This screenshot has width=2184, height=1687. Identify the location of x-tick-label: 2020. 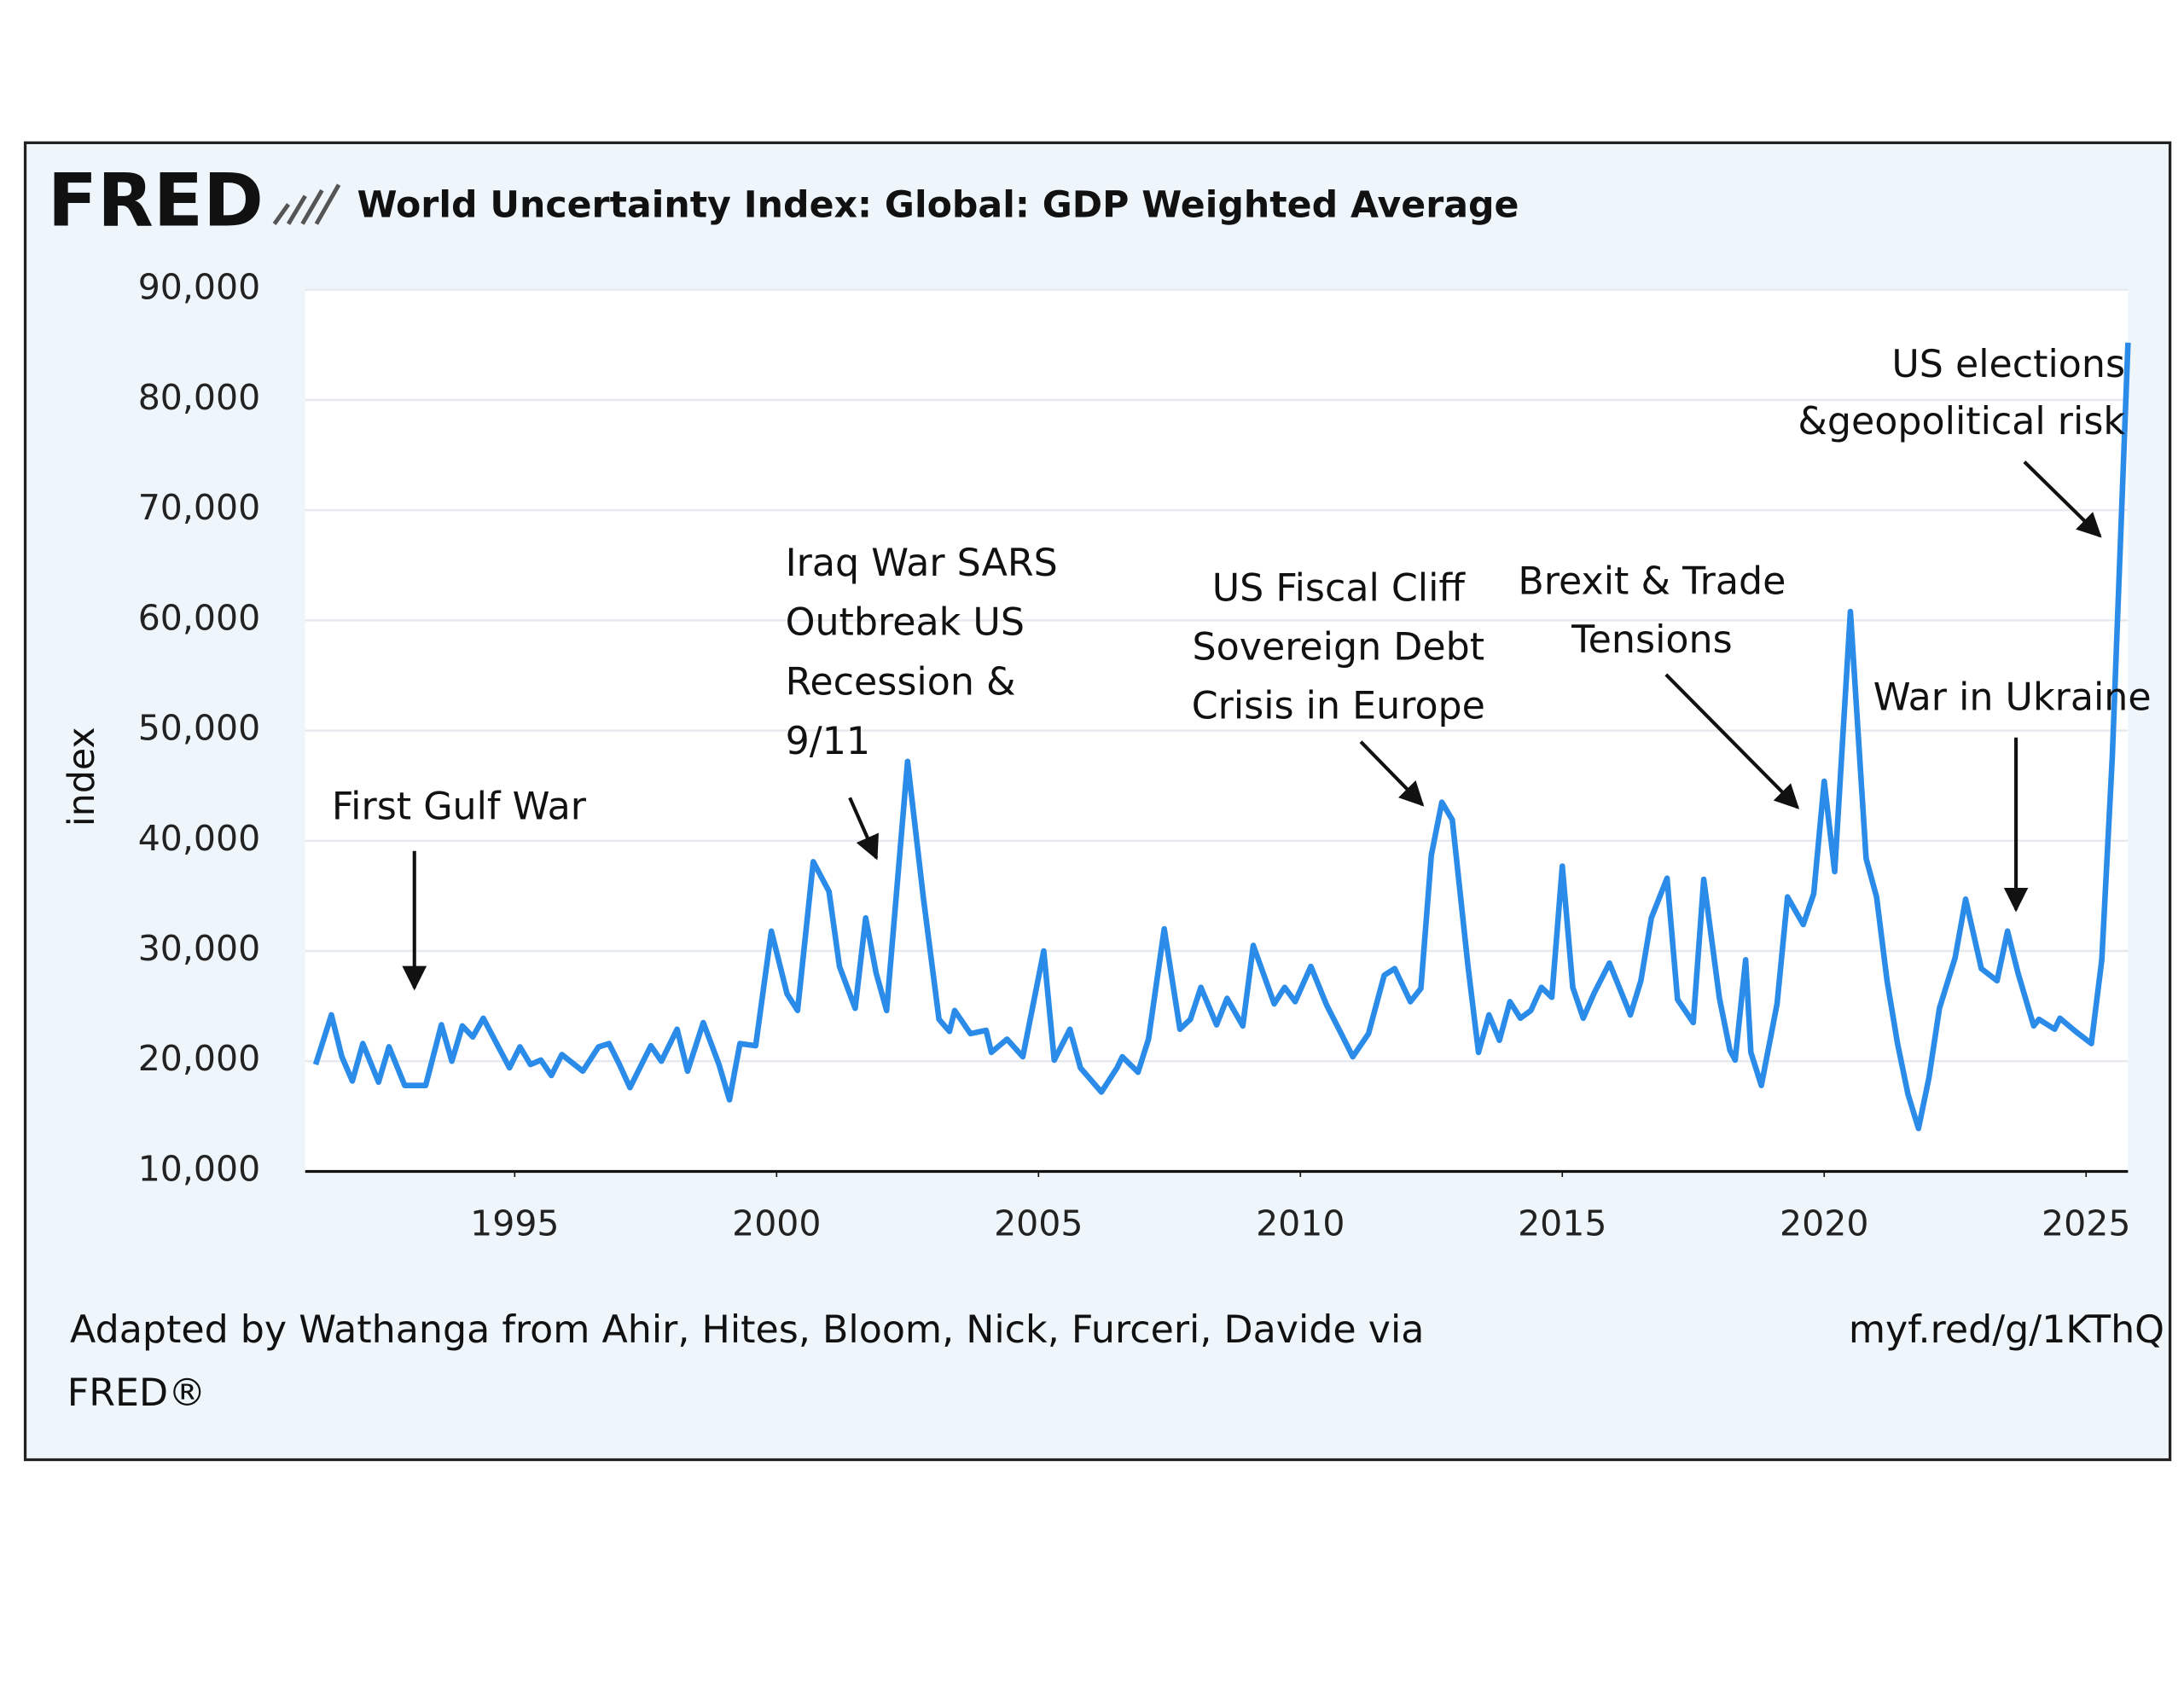
(1824, 1224).